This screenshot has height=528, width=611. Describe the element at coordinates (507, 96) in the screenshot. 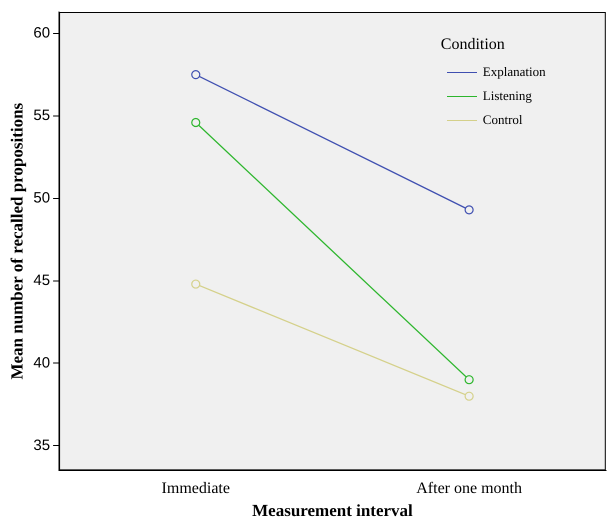

I see `legend-label: Listening` at that location.